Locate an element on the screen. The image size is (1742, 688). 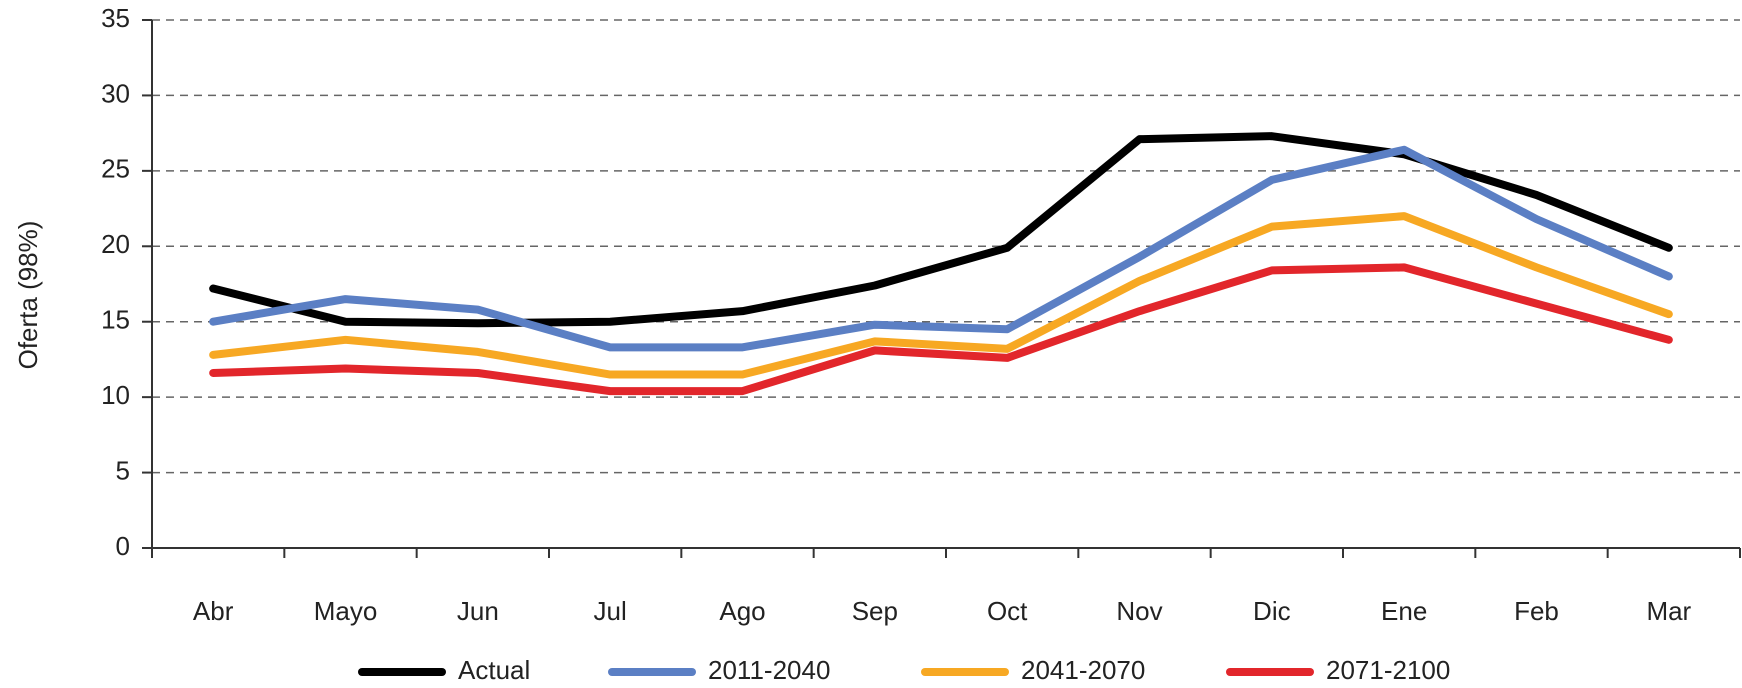
legend-label: Actual is located at coordinates (494, 670).